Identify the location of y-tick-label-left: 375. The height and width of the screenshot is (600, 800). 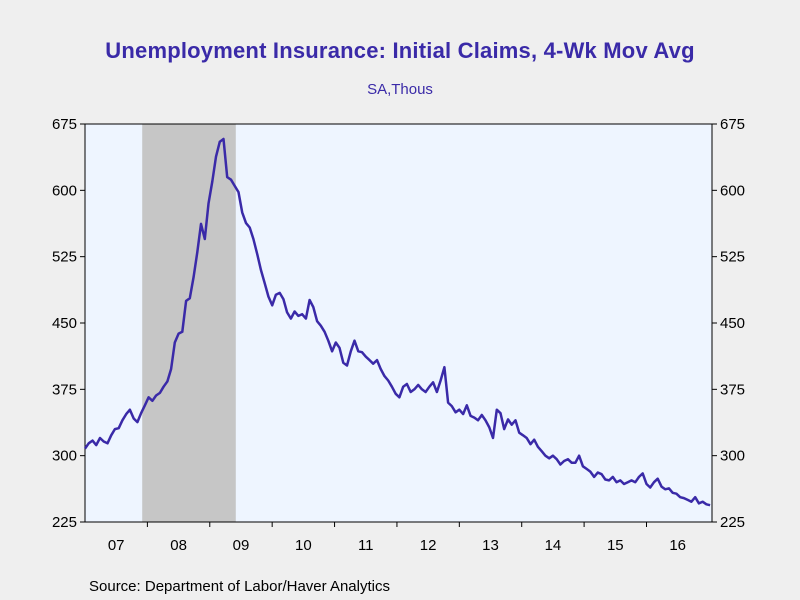
(64, 389).